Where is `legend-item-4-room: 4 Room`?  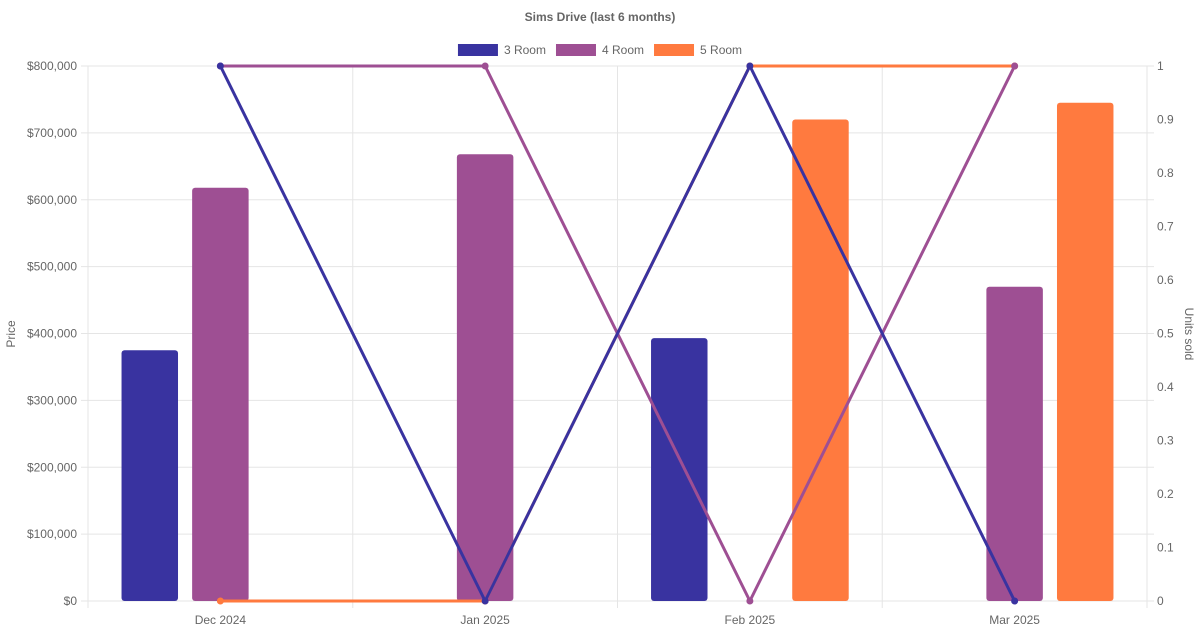
legend-item-4-room: 4 Room is located at coordinates (599, 50).